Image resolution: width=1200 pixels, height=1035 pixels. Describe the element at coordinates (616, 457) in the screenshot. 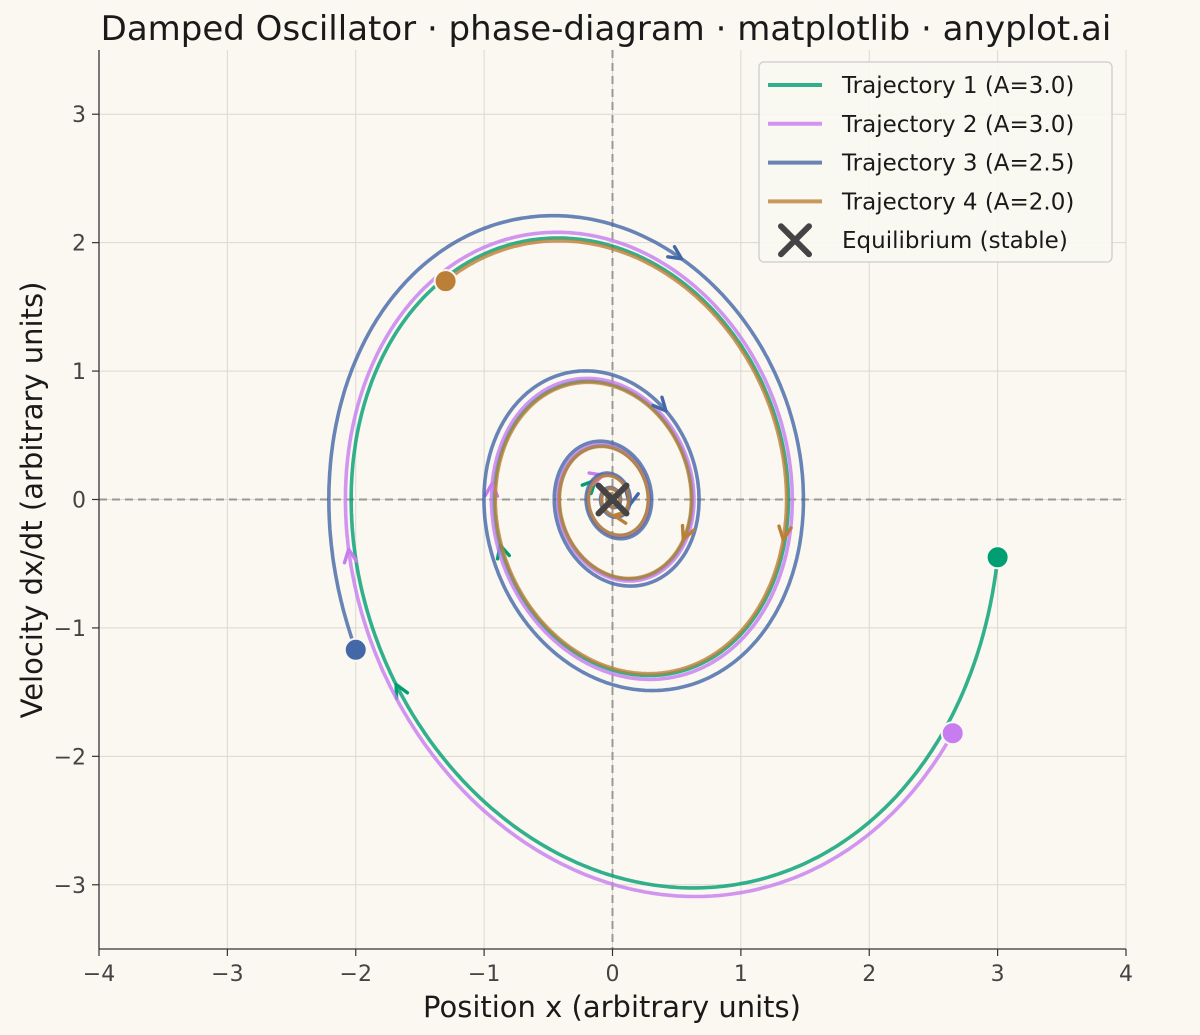

I see `trajectory-line` at that location.